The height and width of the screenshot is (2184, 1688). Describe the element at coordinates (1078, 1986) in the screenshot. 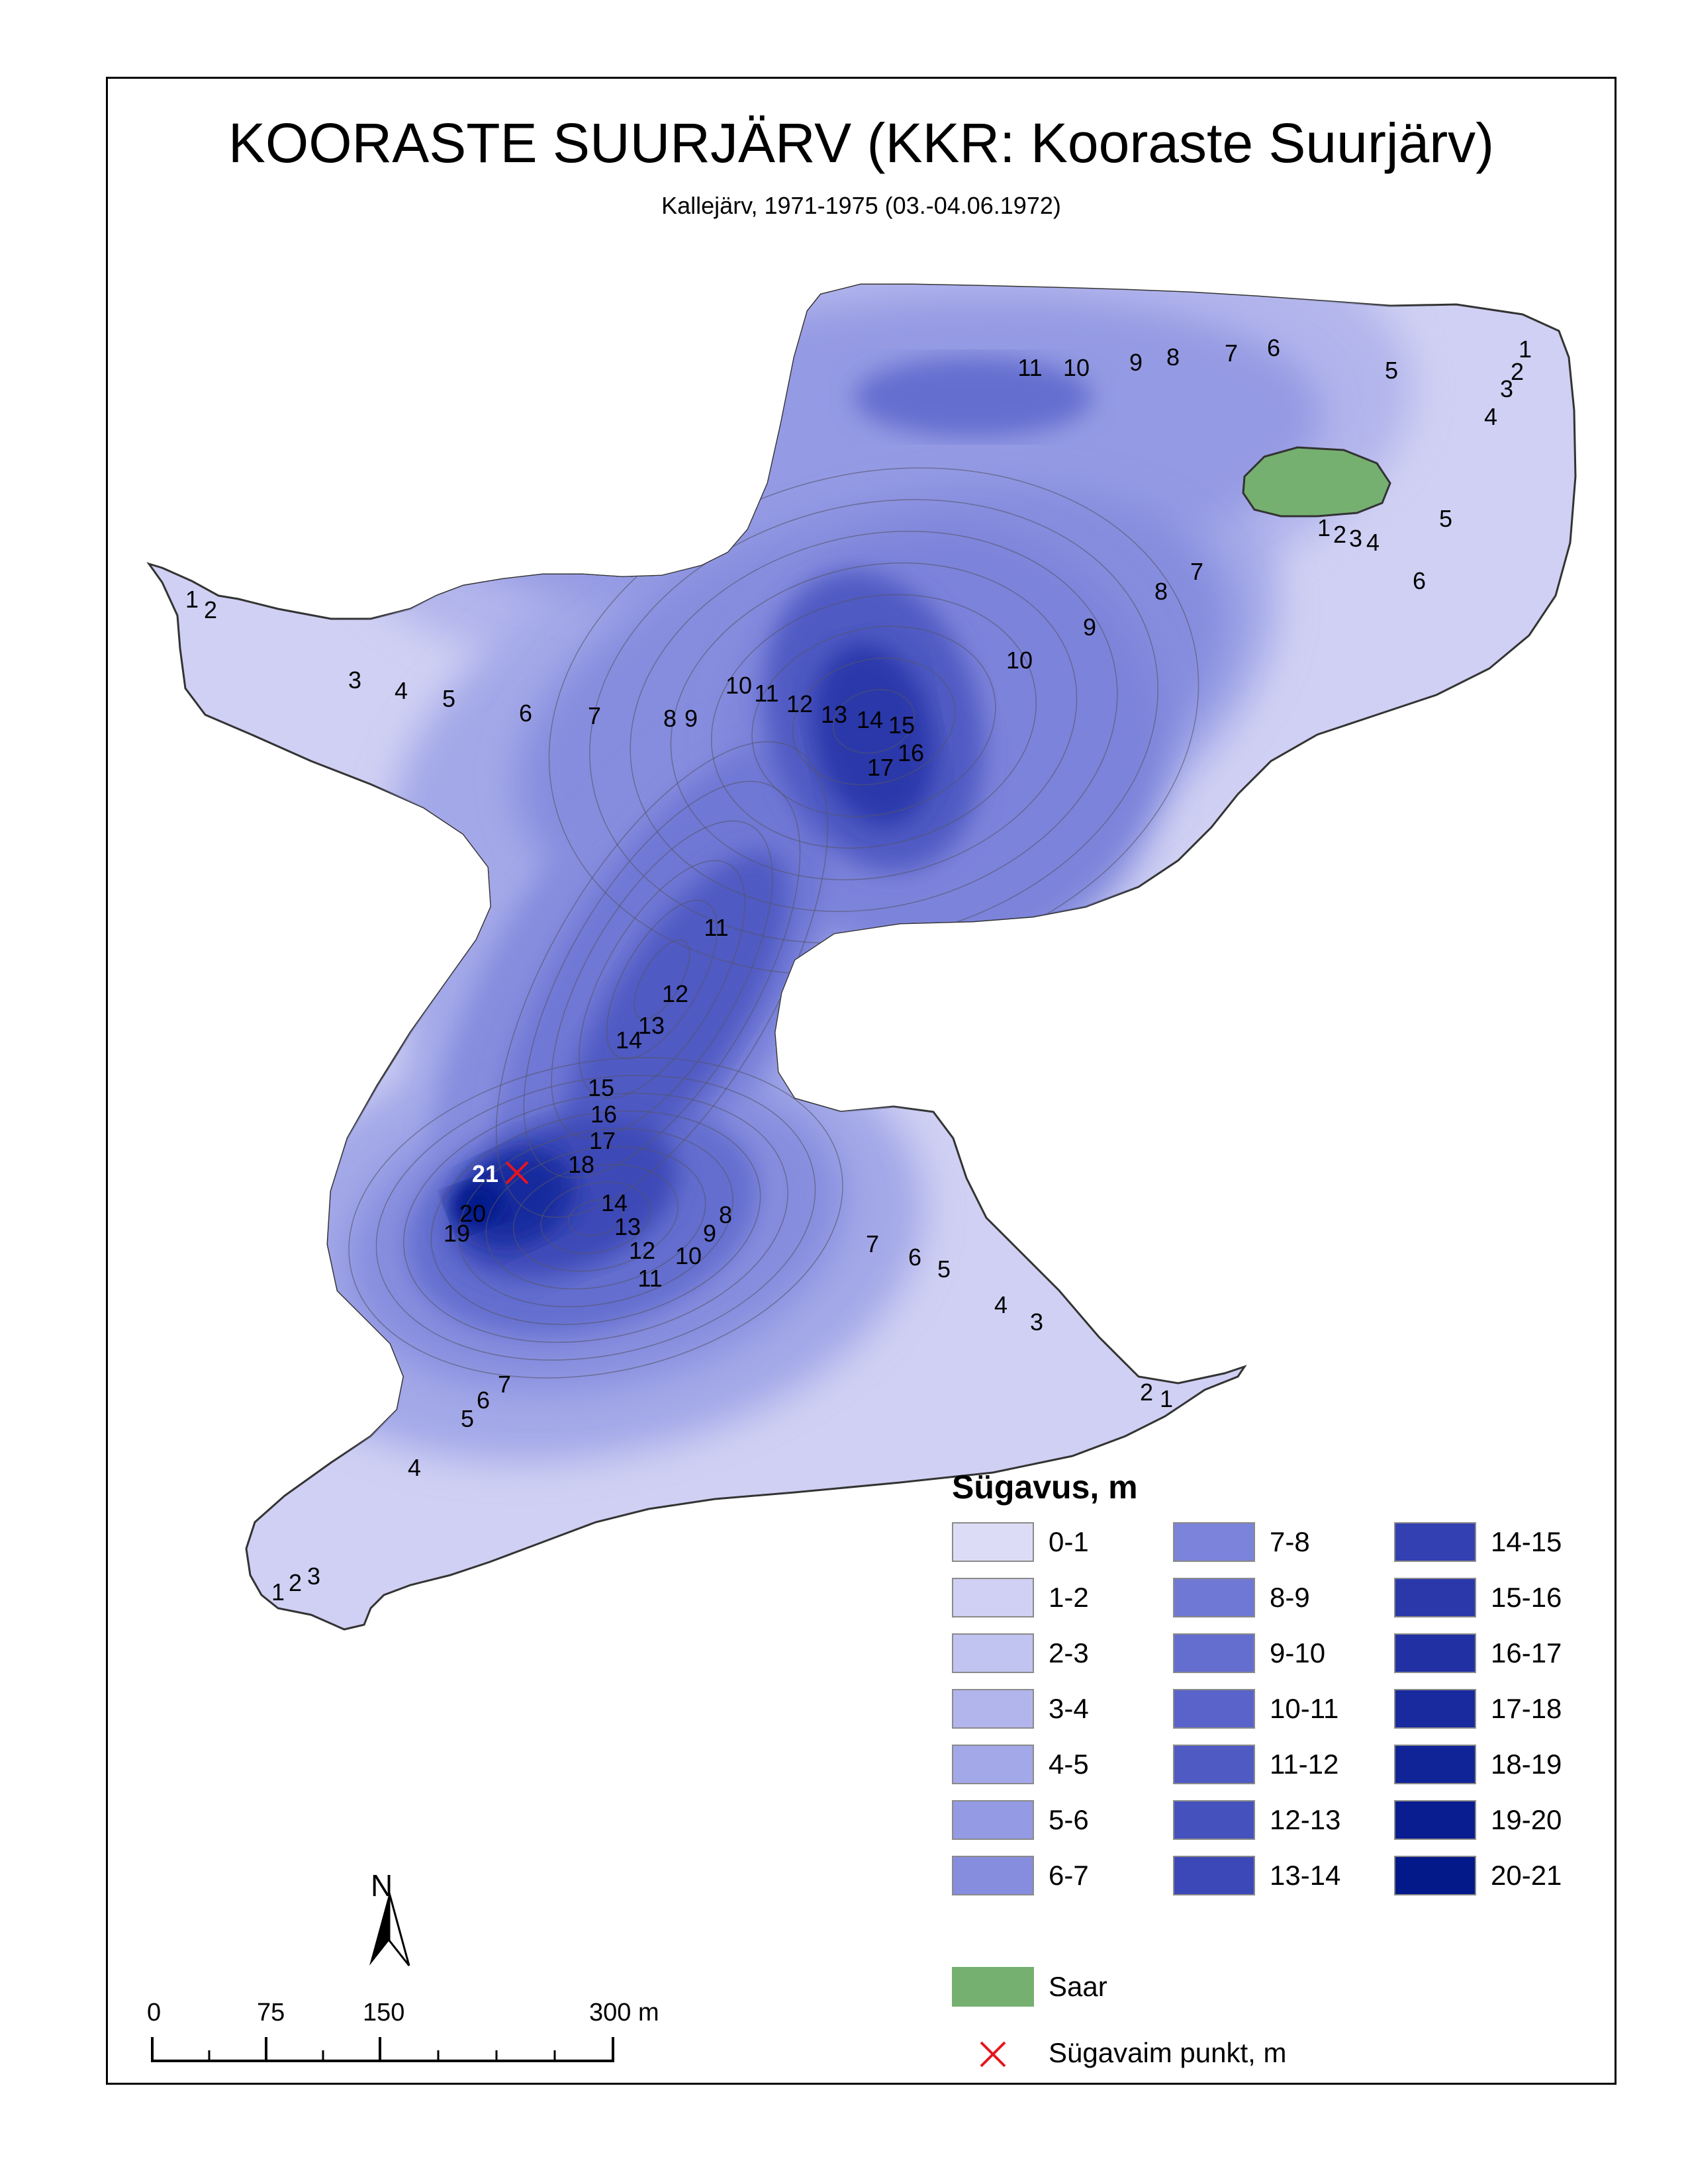

I see `island-legend-label: Saar` at that location.